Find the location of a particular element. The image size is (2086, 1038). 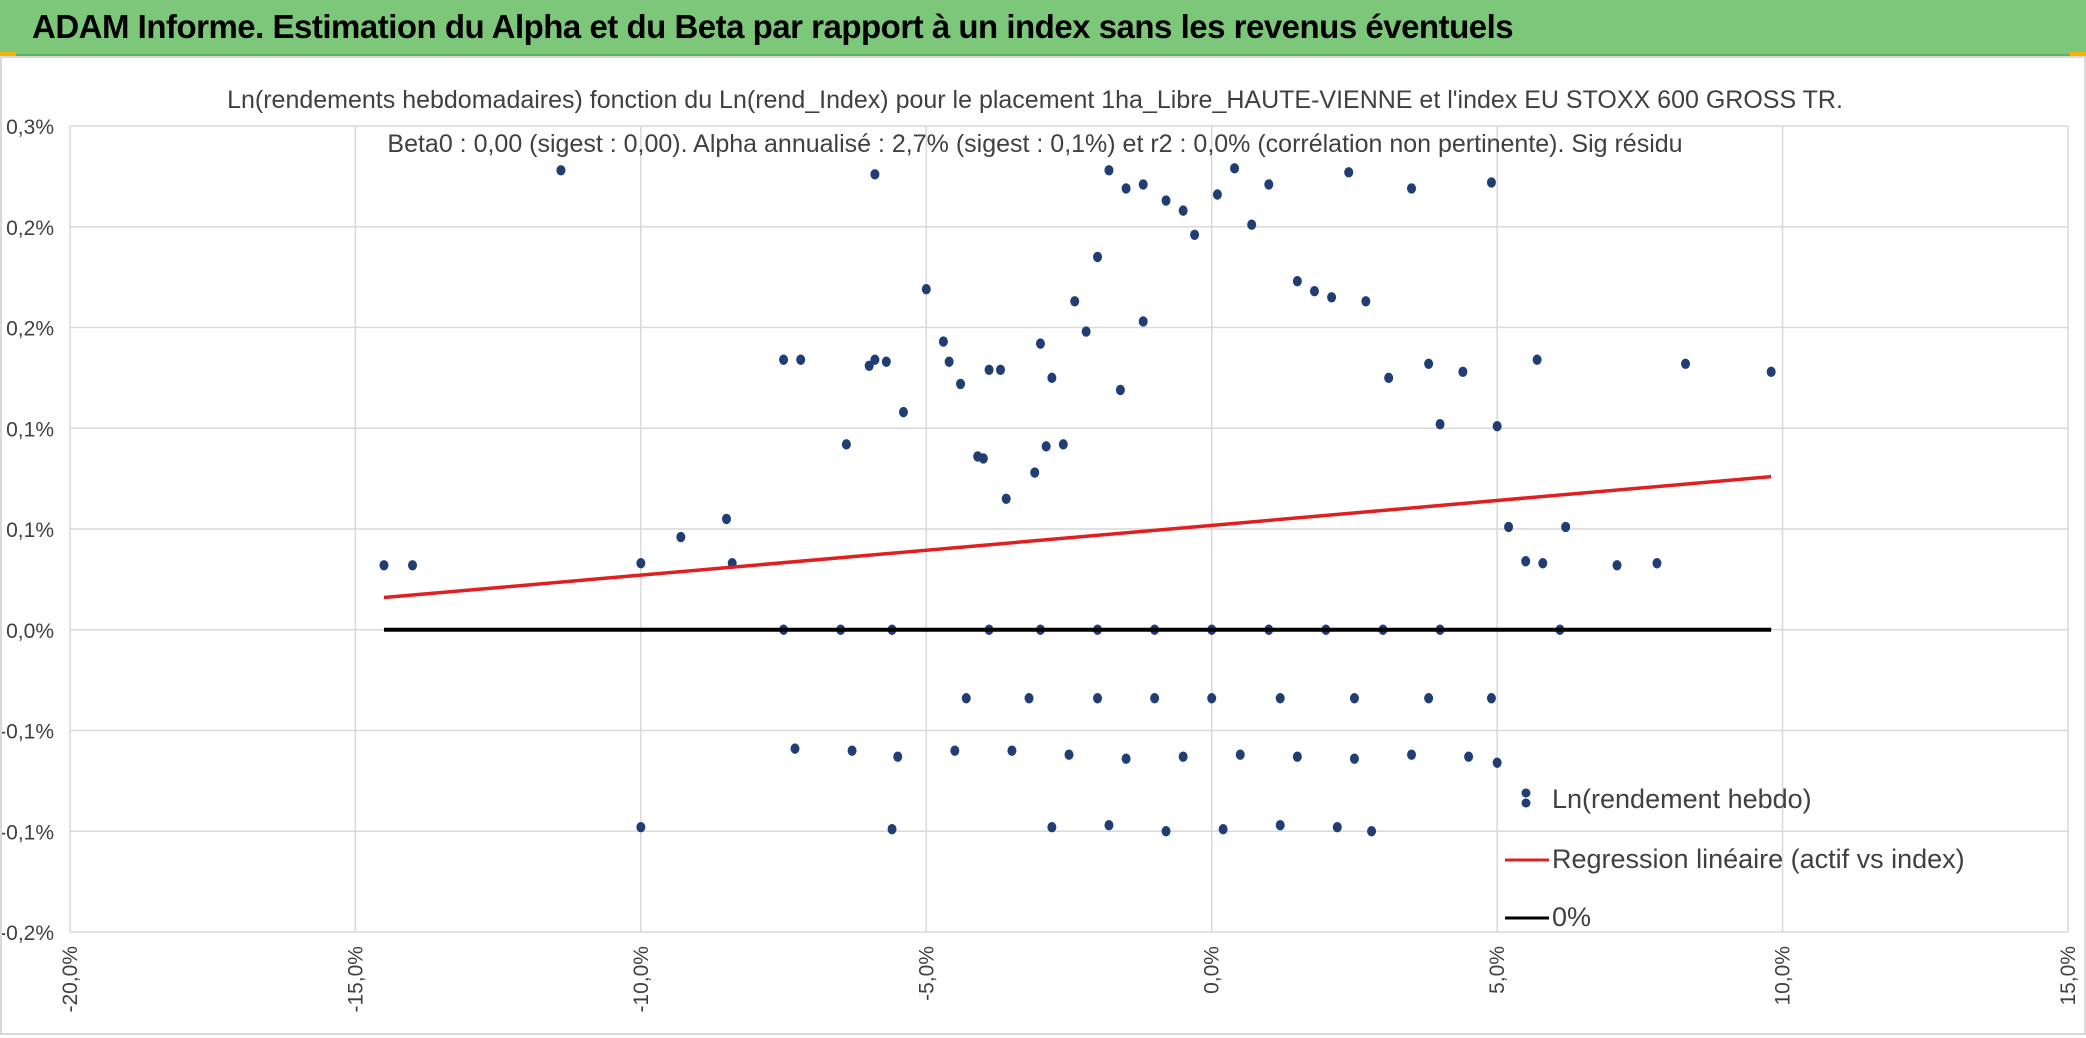

x-tick-label: 10,0% is located at coordinates (1783, 976).